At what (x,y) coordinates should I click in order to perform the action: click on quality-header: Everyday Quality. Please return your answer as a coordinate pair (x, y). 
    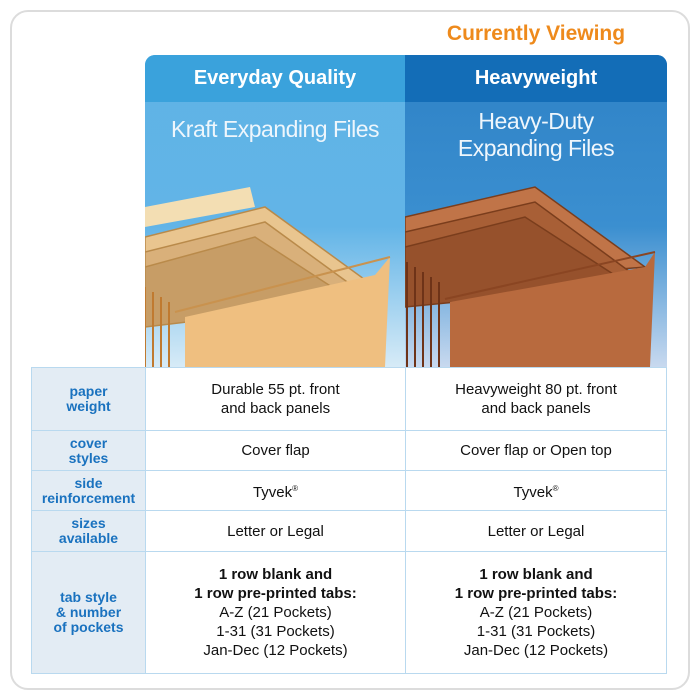
    Looking at the image, I should click on (275, 78).